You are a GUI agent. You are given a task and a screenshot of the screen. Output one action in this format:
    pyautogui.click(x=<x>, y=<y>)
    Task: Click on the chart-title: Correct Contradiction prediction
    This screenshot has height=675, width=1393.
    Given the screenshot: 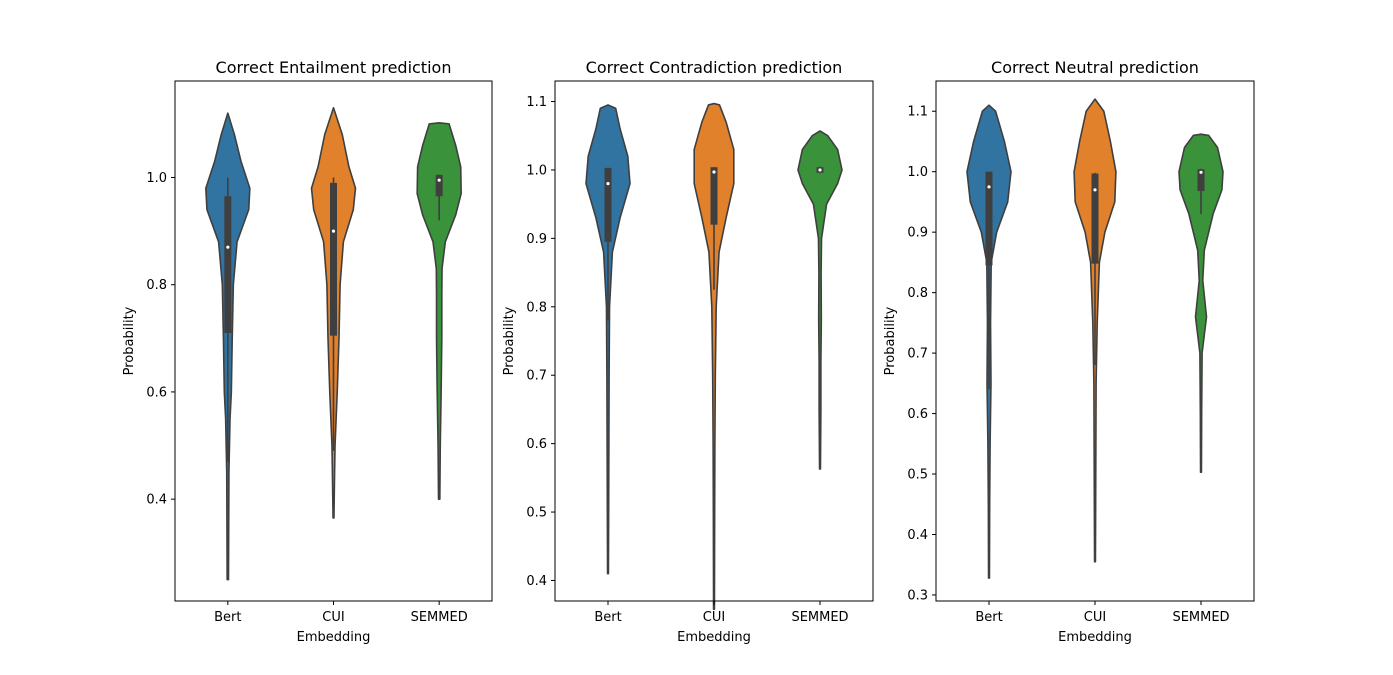 What is the action you would take?
    pyautogui.click(x=714, y=67)
    